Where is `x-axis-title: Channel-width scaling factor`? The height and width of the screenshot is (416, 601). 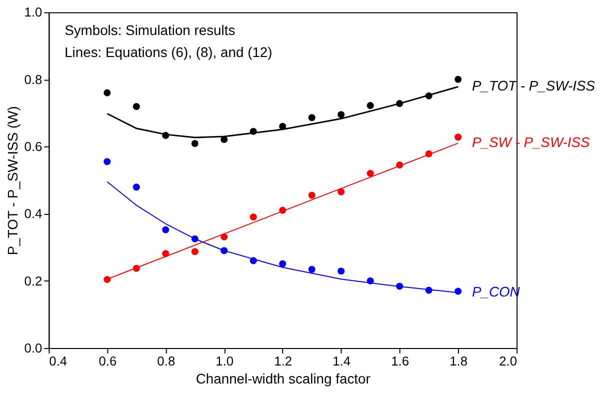 x-axis-title: Channel-width scaling factor is located at coordinates (283, 378).